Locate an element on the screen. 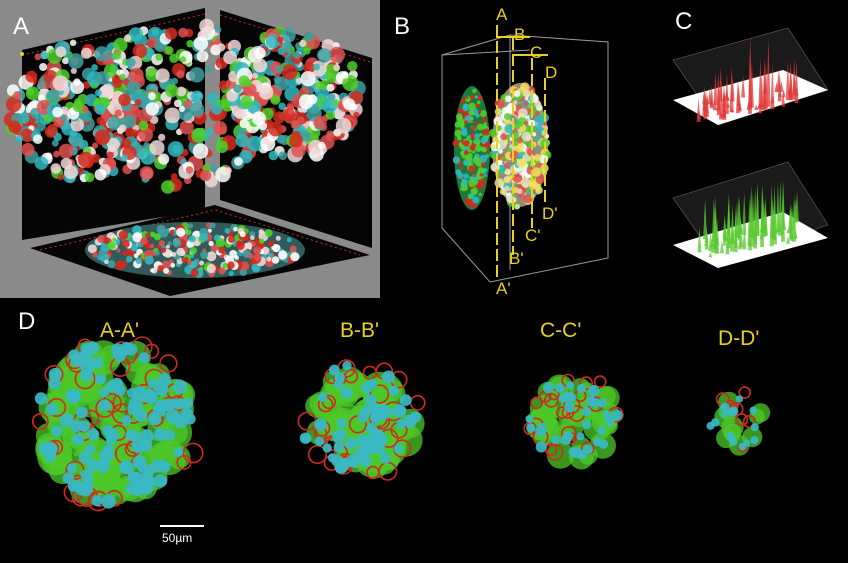  scale-bar-label: 50µm is located at coordinates (177, 538).